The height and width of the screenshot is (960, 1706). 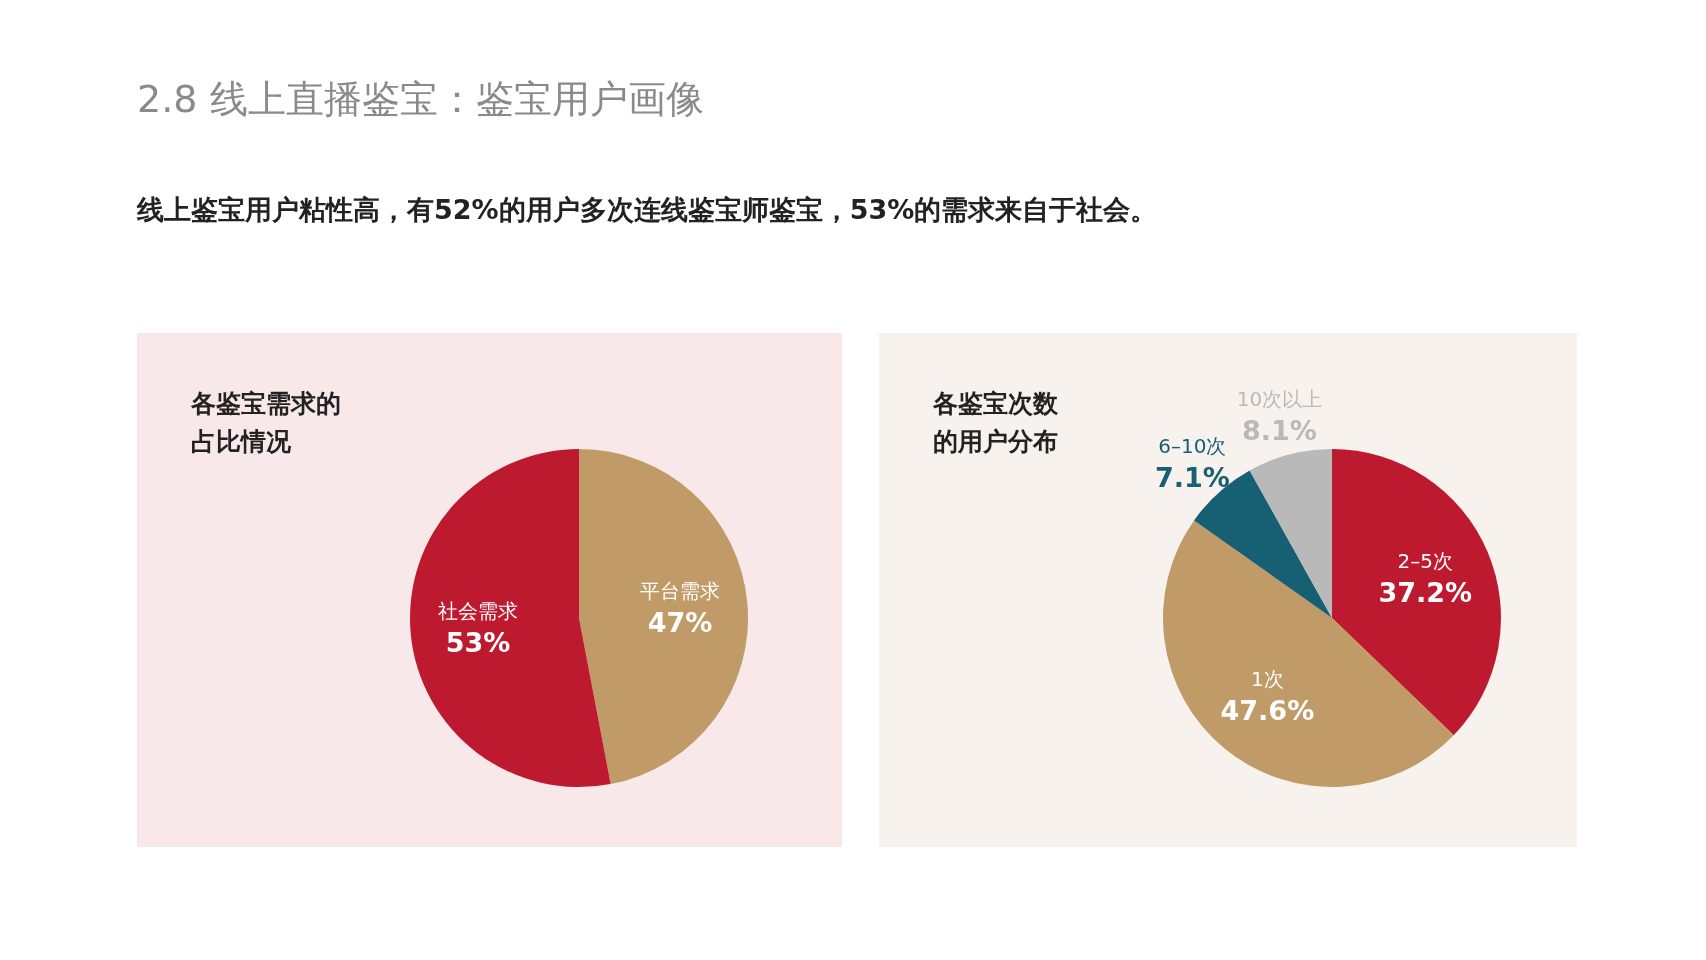 What do you see at coordinates (1192, 477) in the screenshot?
I see `data-label: 7.1%` at bounding box center [1192, 477].